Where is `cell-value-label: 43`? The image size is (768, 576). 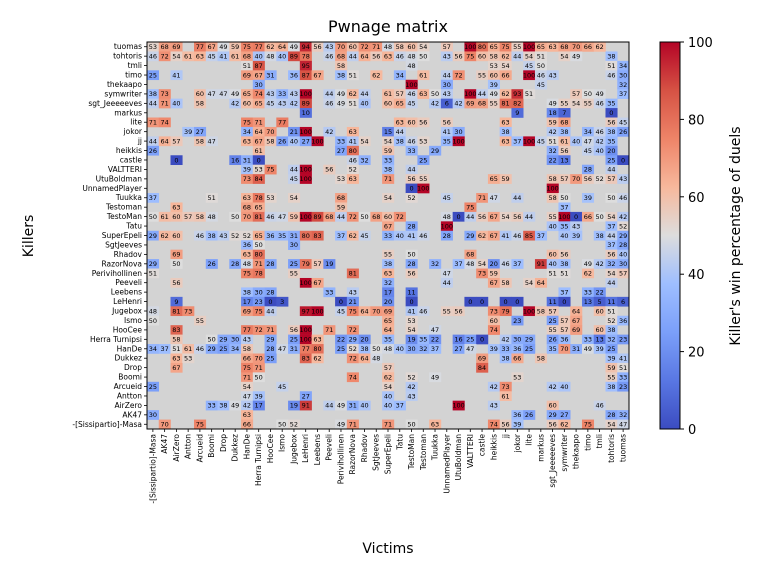 cell-value-label: 43 is located at coordinates (447, 94).